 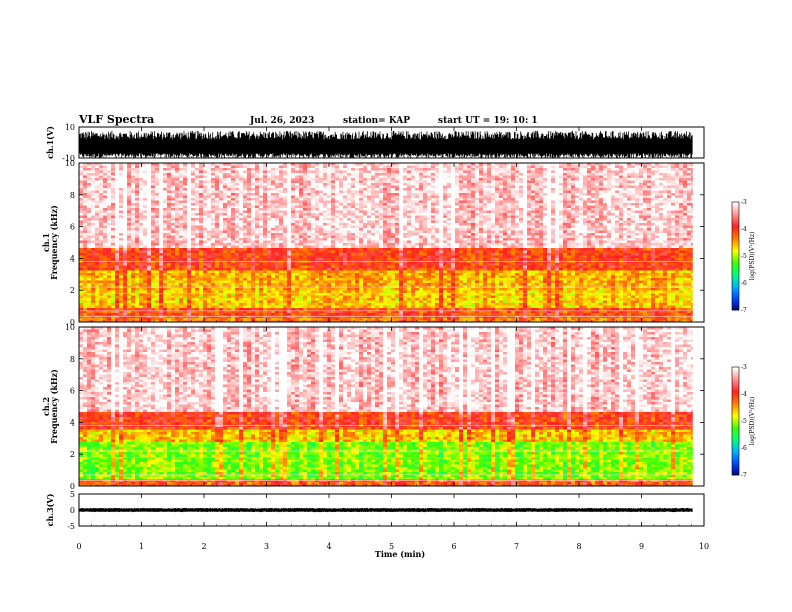 I want to click on ch1-spectrogram-colorbar-tick: -5, so click(x=744, y=256).